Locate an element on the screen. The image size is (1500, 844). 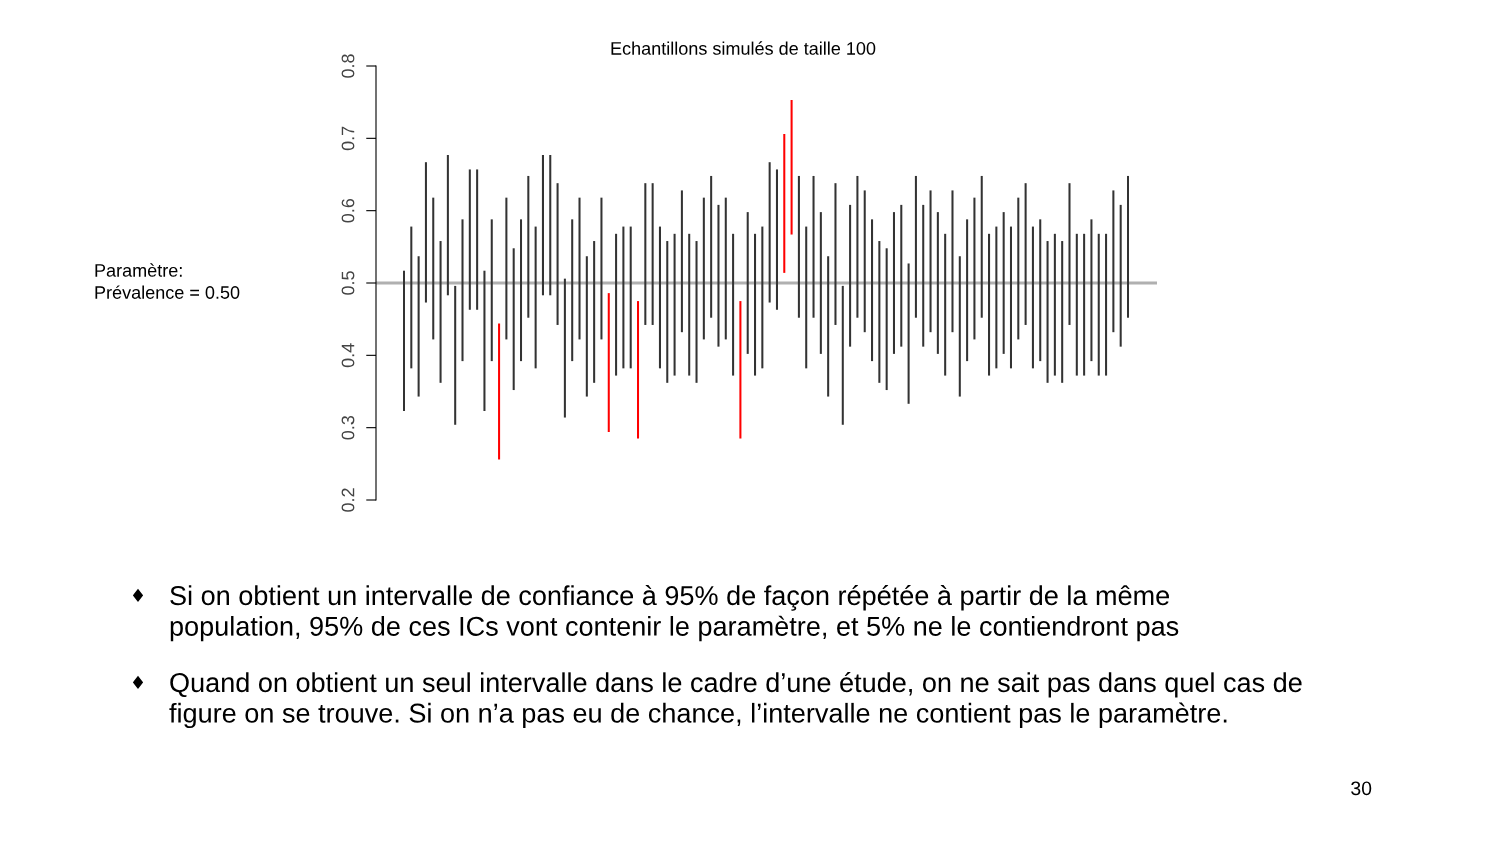
y-tick-label: 0.3 is located at coordinates (348, 427).